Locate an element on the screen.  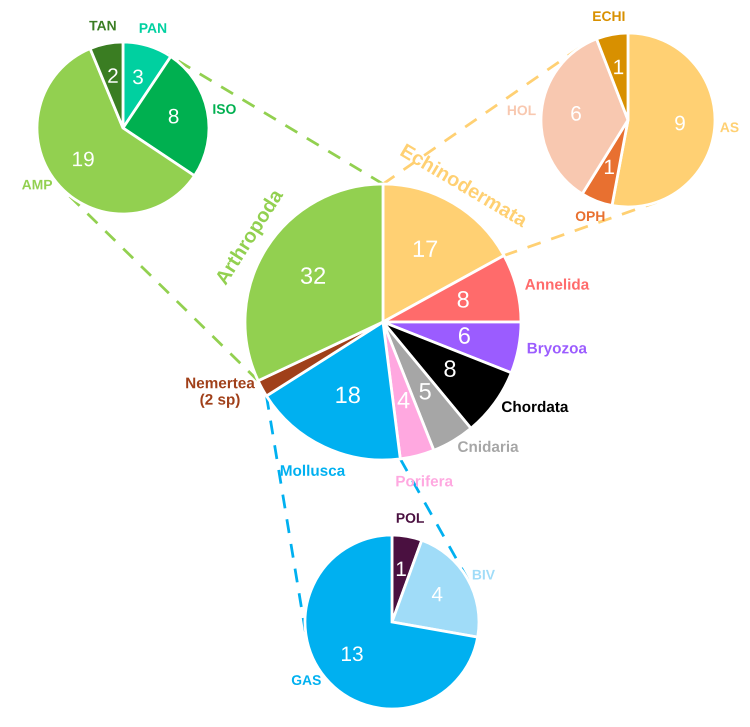
data-label: 9 is located at coordinates (680, 123).